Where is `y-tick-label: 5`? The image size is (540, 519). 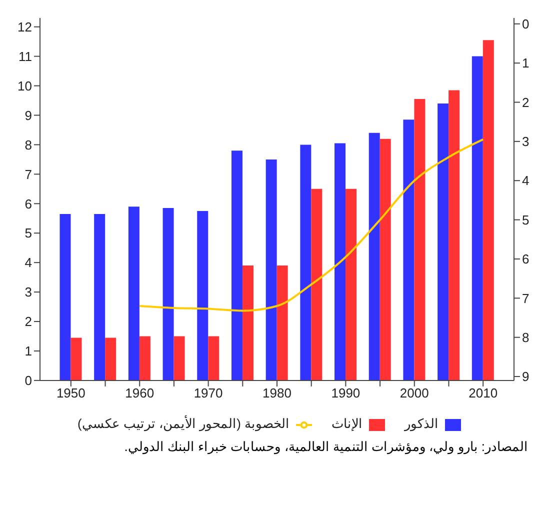 y-tick-label: 5 is located at coordinates (28, 233).